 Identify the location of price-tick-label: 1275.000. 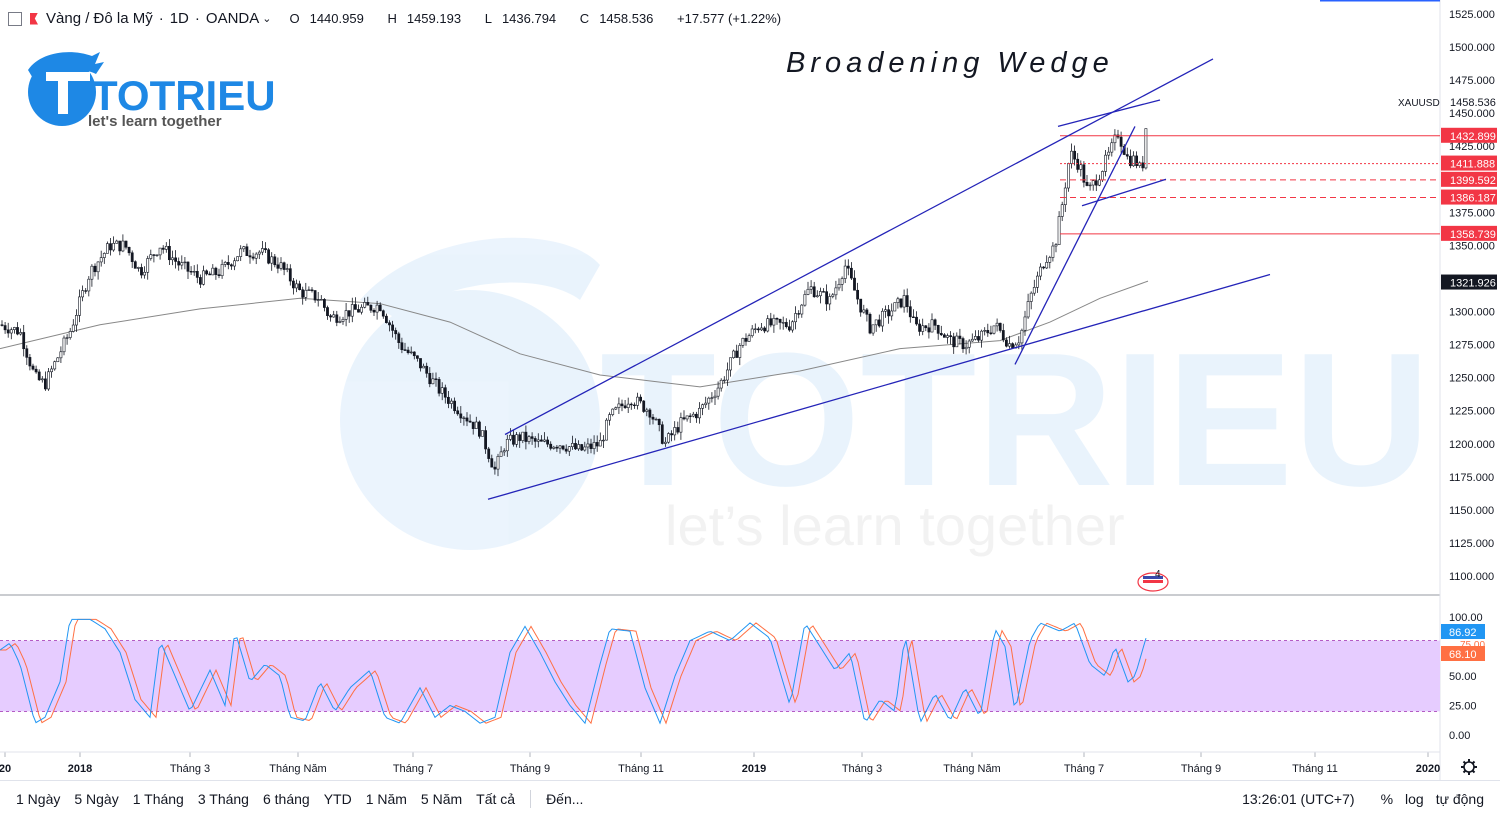
(1472, 346).